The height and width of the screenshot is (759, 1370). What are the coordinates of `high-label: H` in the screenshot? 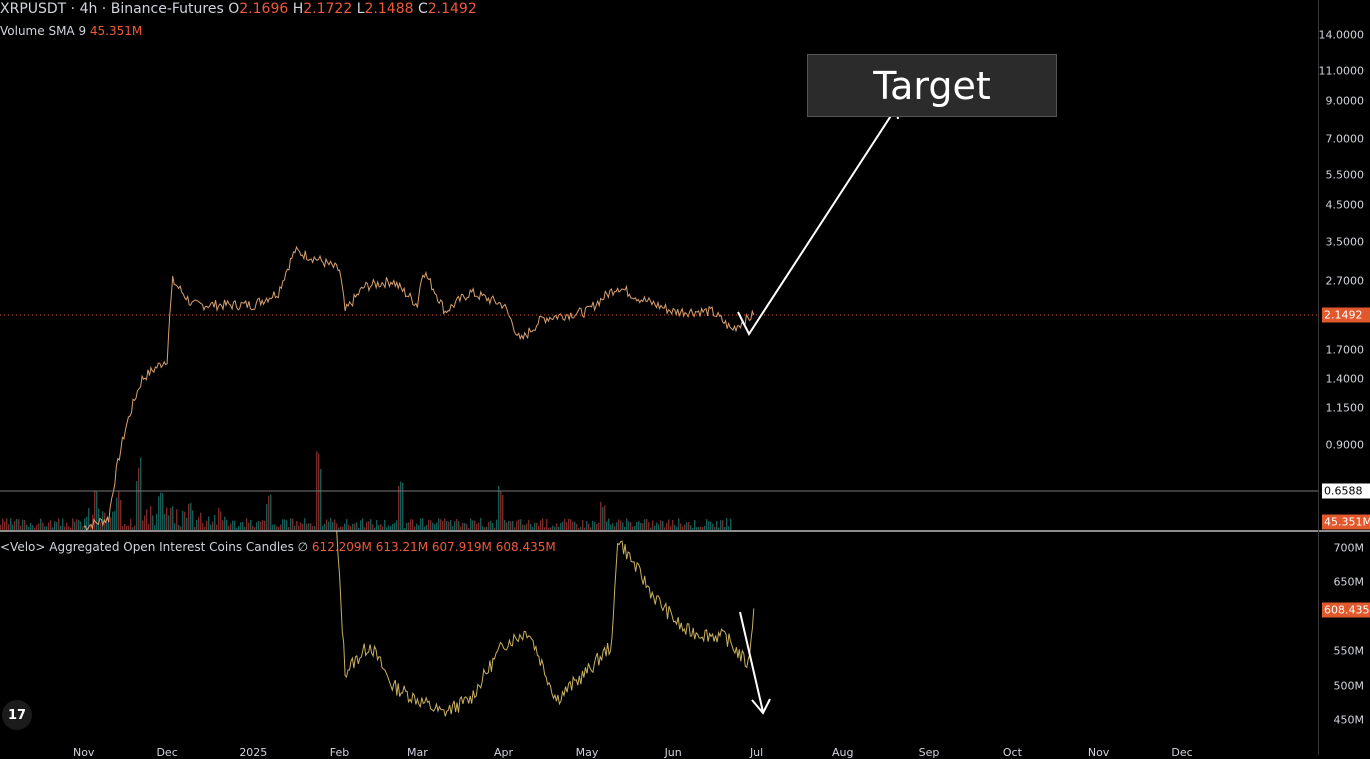 It's located at (298, 9).